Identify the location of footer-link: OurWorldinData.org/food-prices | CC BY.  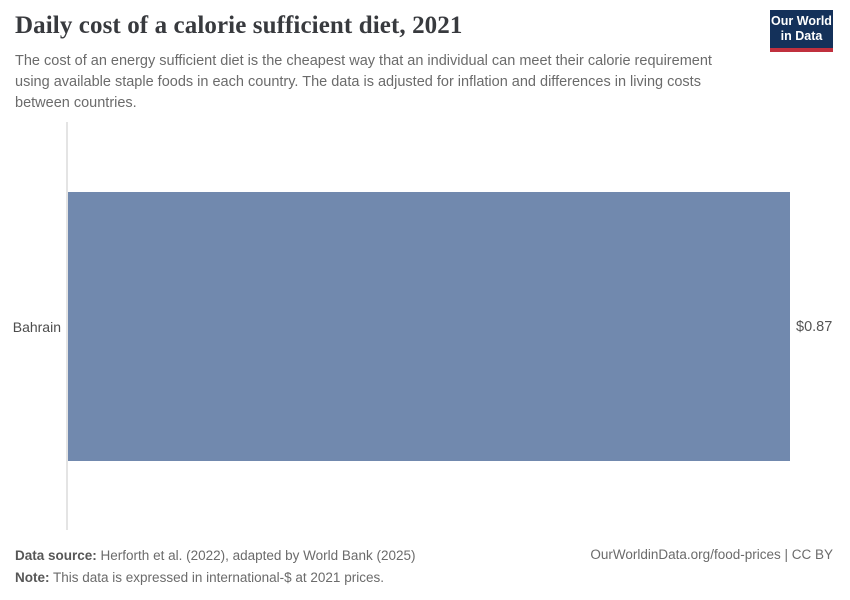
(711, 554).